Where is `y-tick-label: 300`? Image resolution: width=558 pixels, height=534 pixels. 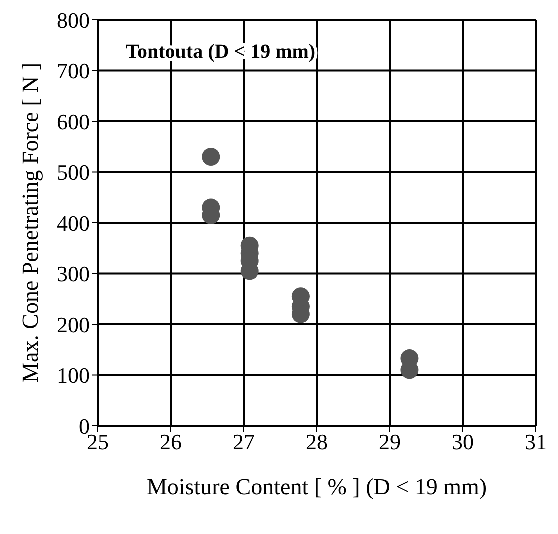 y-tick-label: 300 is located at coordinates (73, 274).